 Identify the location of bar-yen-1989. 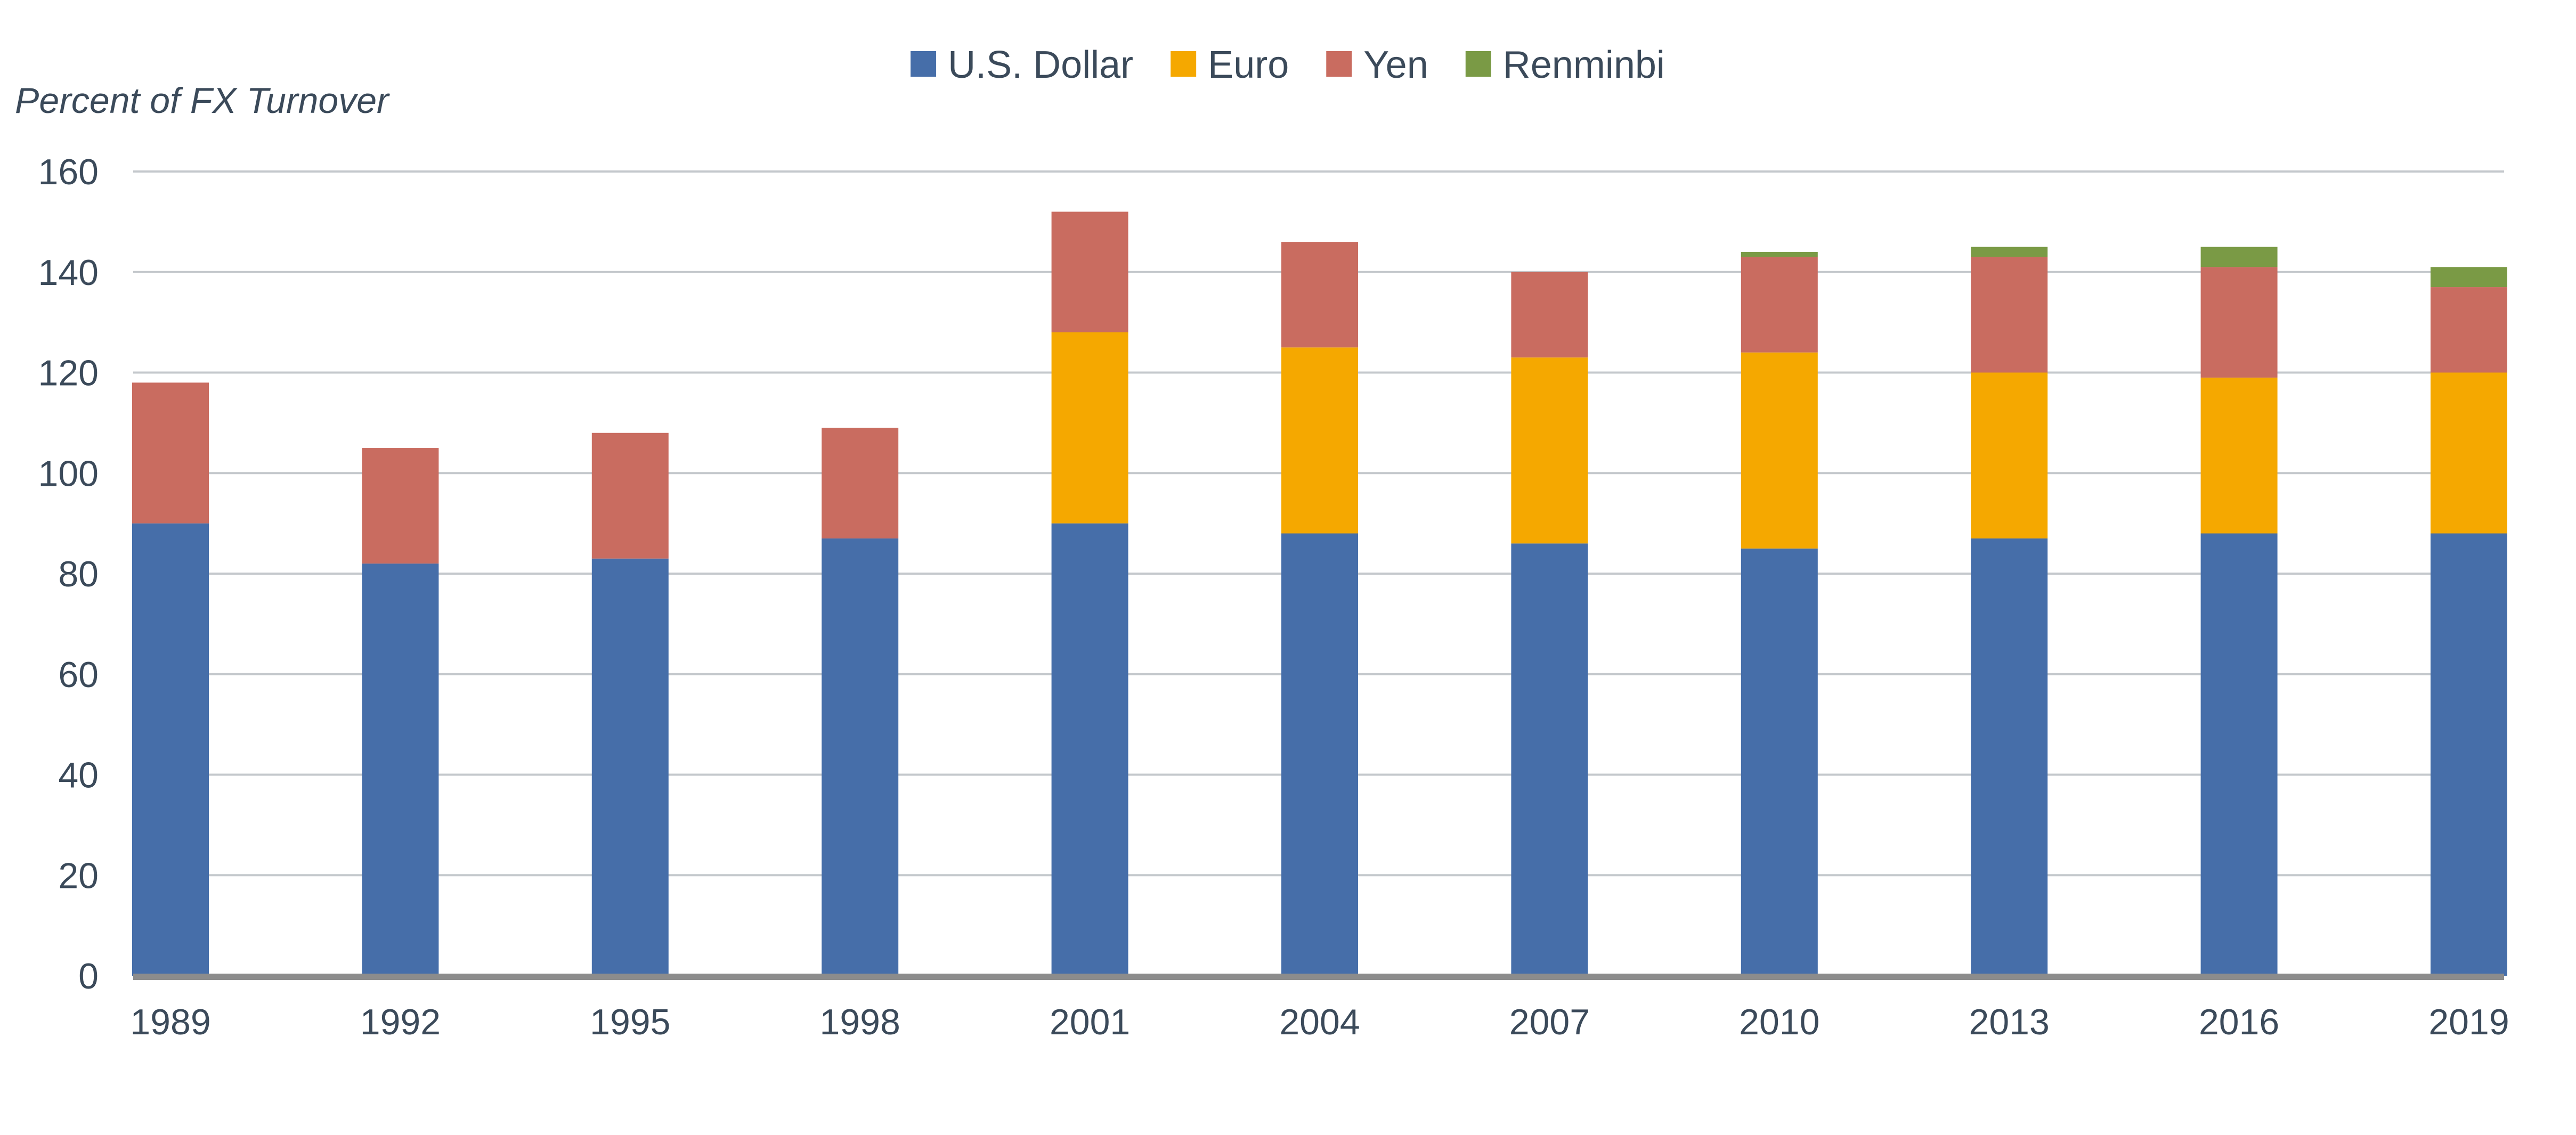
(170, 453).